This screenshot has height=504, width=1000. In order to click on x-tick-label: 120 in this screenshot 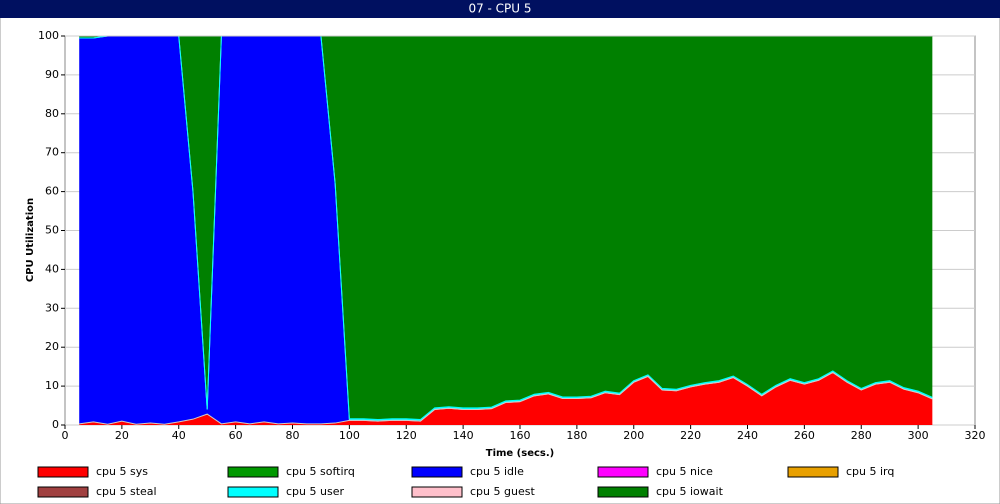, I will do `click(406, 435)`.